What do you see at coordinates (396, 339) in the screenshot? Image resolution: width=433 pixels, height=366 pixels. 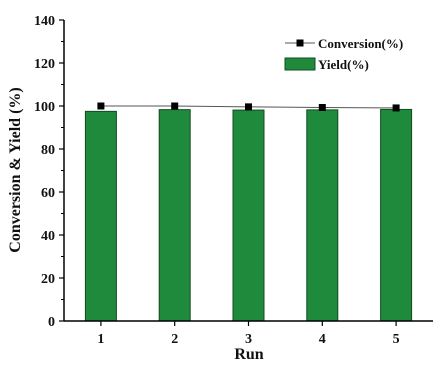 I see `x-tick-label-5: 5` at bounding box center [396, 339].